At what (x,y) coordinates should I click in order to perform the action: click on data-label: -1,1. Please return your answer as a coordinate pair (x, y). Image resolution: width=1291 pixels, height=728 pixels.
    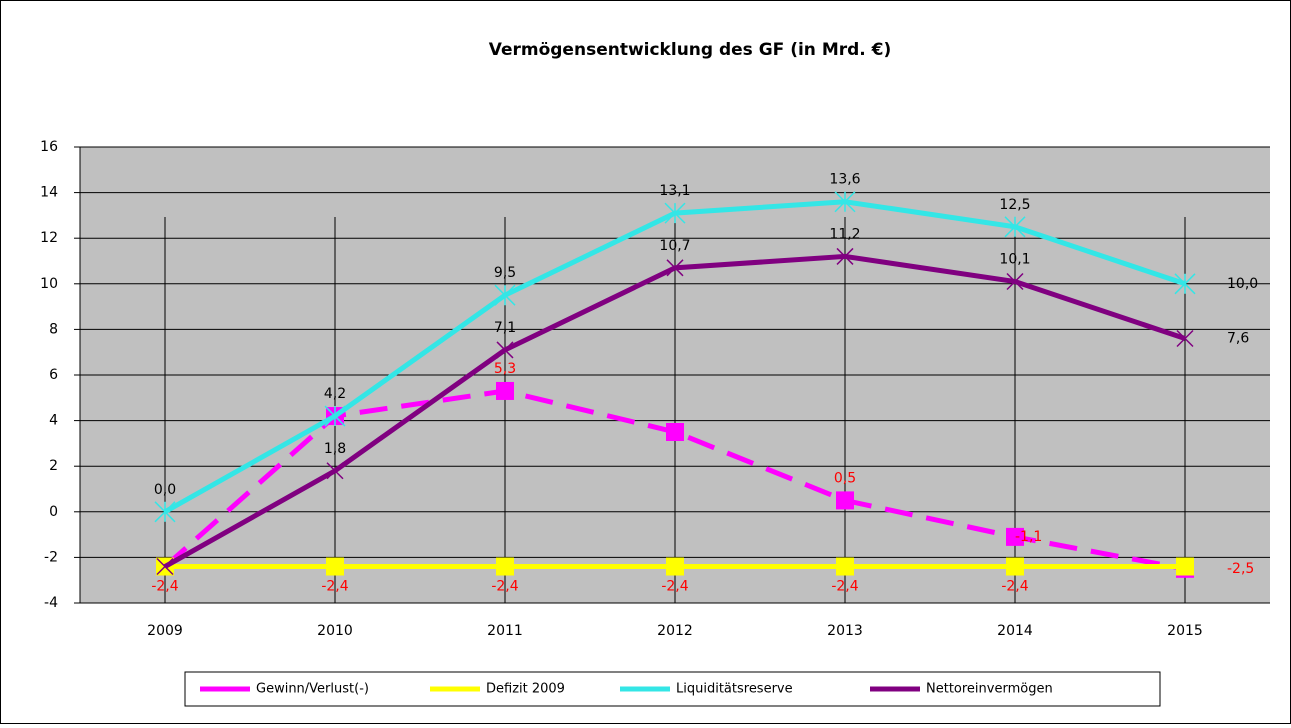
    Looking at the image, I should click on (1028, 537).